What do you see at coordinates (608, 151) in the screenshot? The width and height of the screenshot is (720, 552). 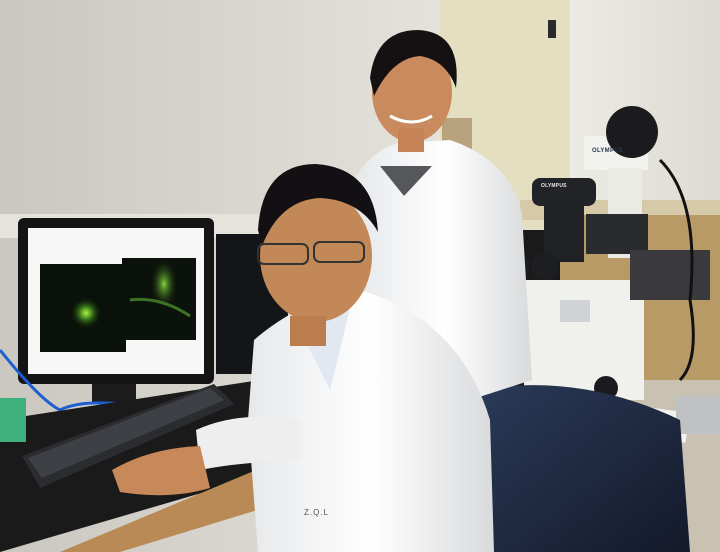 I see `microscope-brand-label: OLYMPUS` at bounding box center [608, 151].